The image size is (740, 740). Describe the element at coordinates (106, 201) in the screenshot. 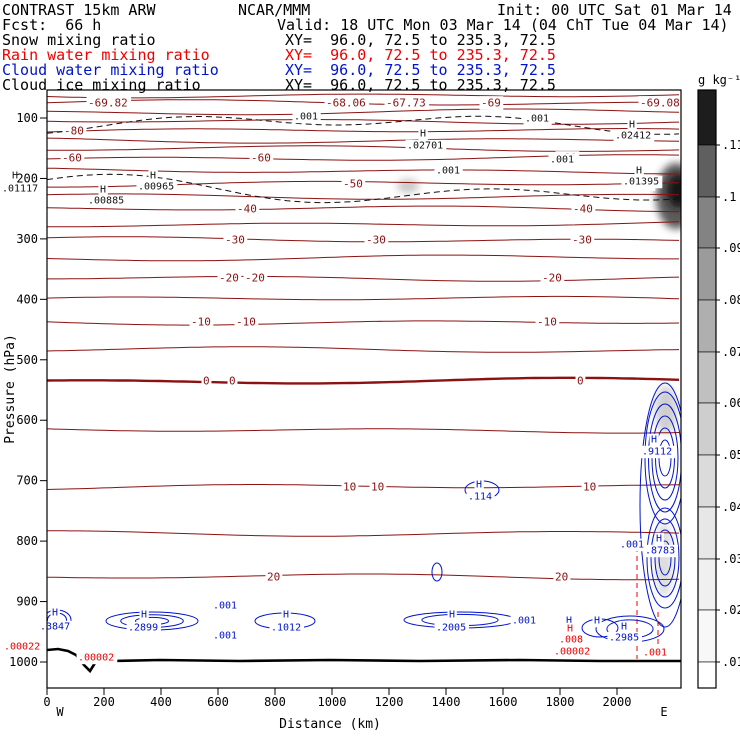

I see `svg-text: .00885` at that location.